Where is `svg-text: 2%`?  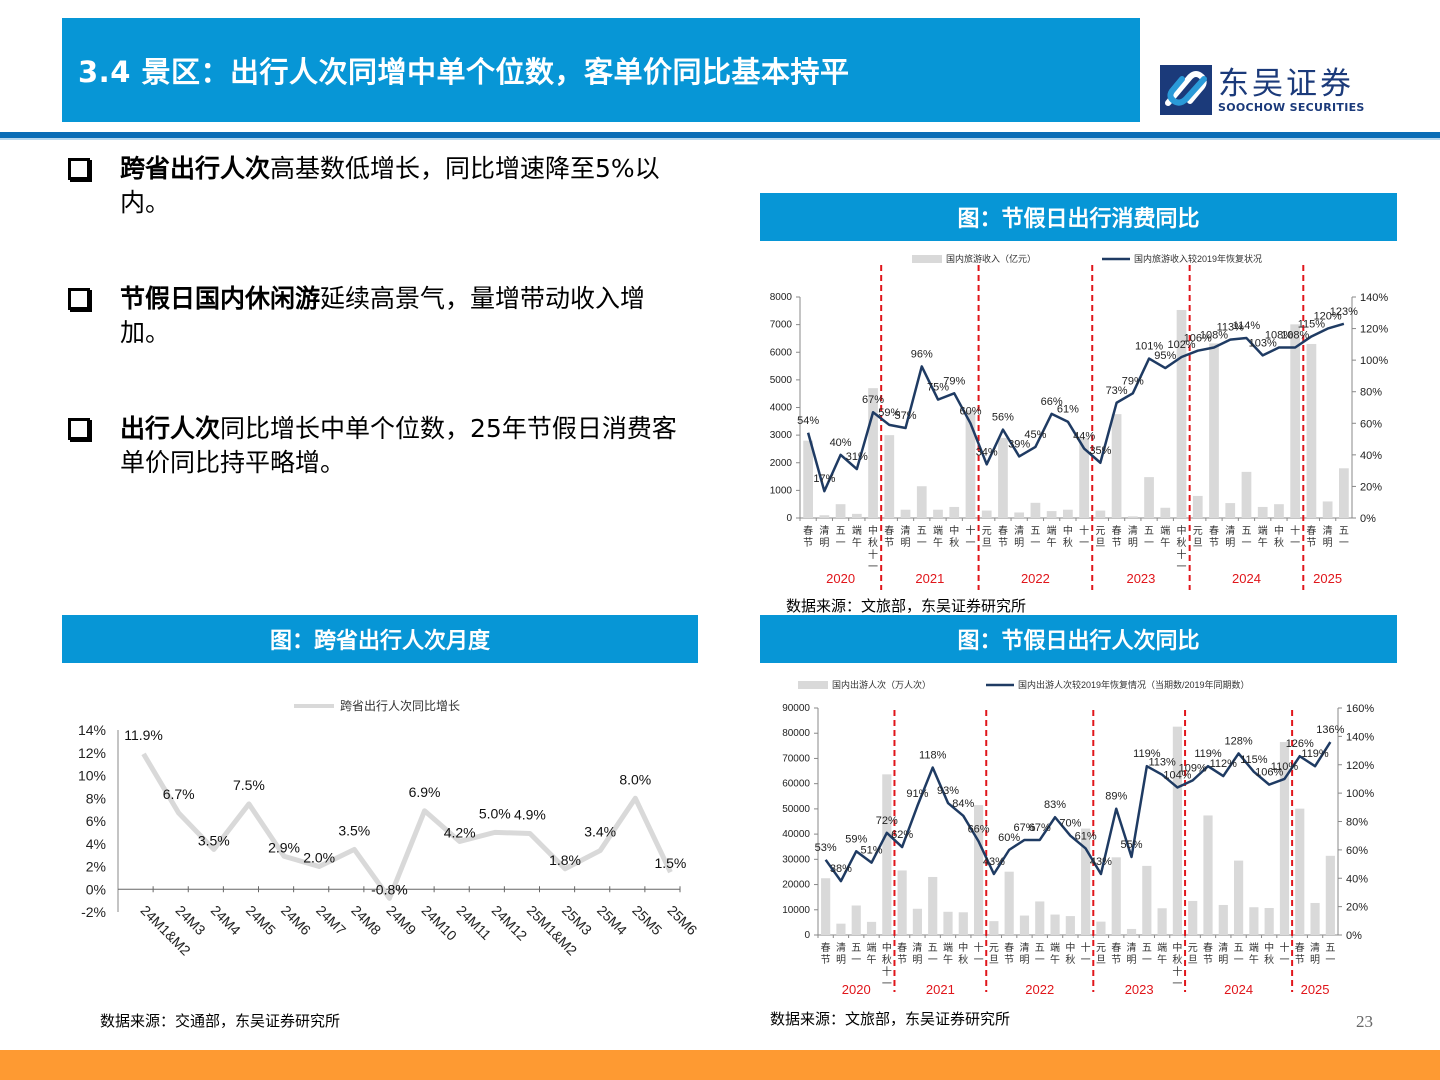 svg-text: 2% is located at coordinates (96, 867).